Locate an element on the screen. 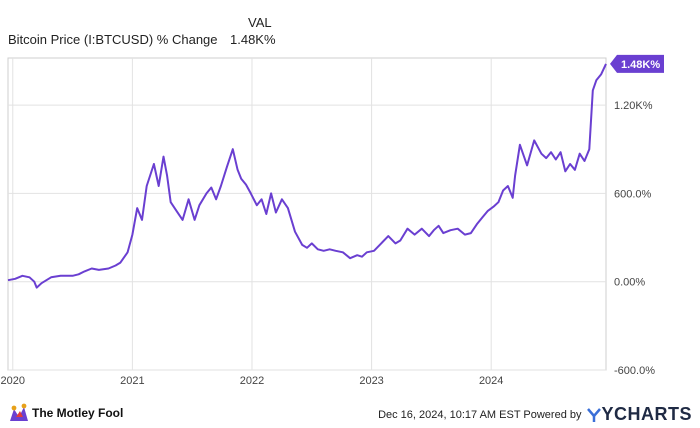 This screenshot has height=428, width=700. ycharts-logo: YCHARTS is located at coordinates (639, 414).